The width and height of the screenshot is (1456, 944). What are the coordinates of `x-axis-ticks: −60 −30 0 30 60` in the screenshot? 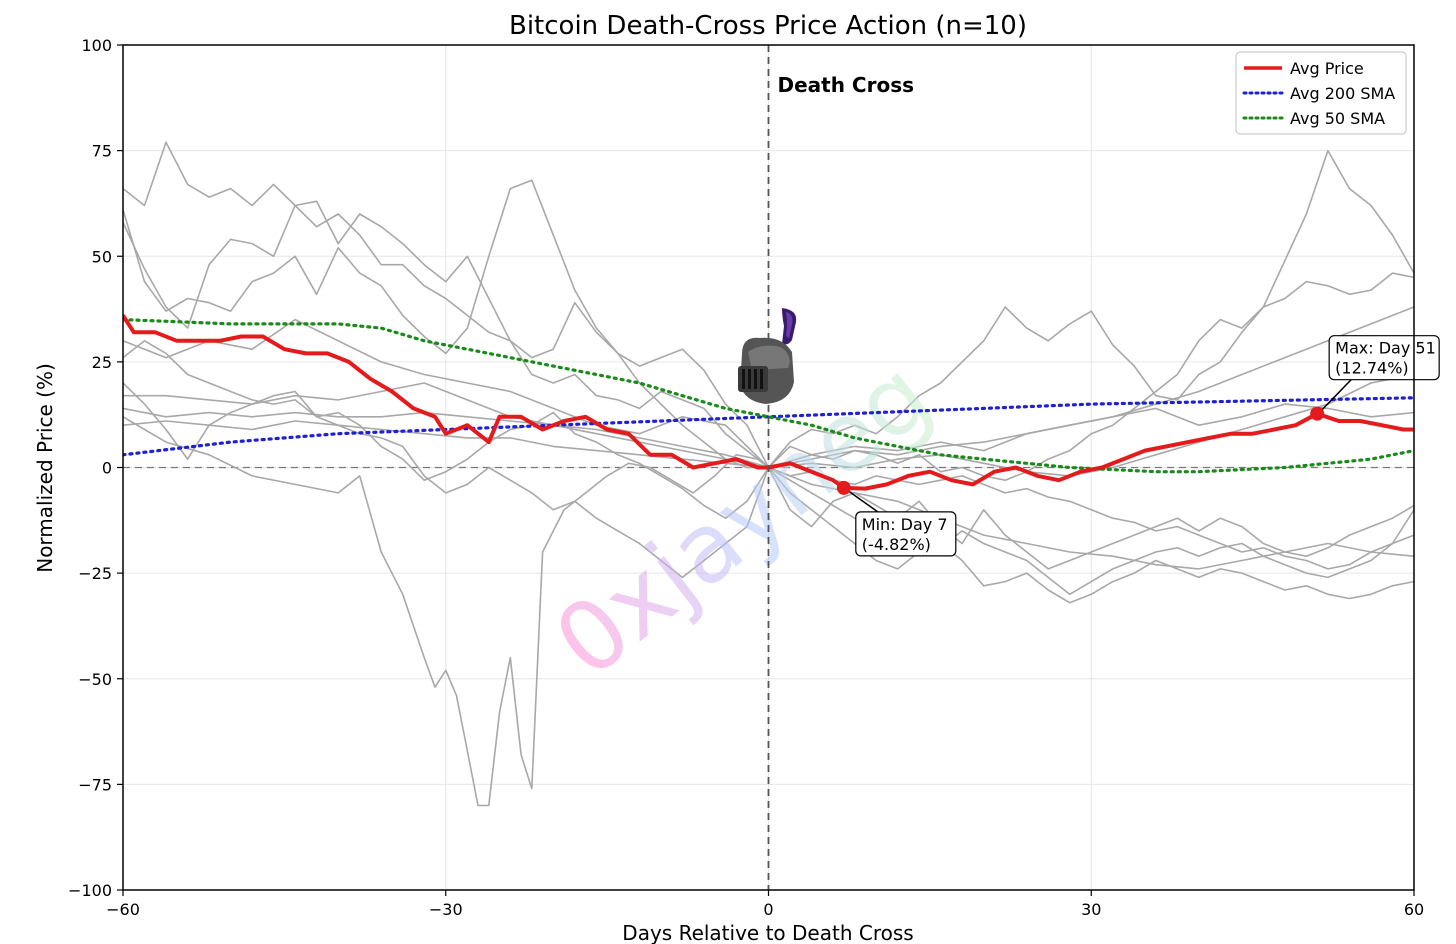 It's located at (765, 904).